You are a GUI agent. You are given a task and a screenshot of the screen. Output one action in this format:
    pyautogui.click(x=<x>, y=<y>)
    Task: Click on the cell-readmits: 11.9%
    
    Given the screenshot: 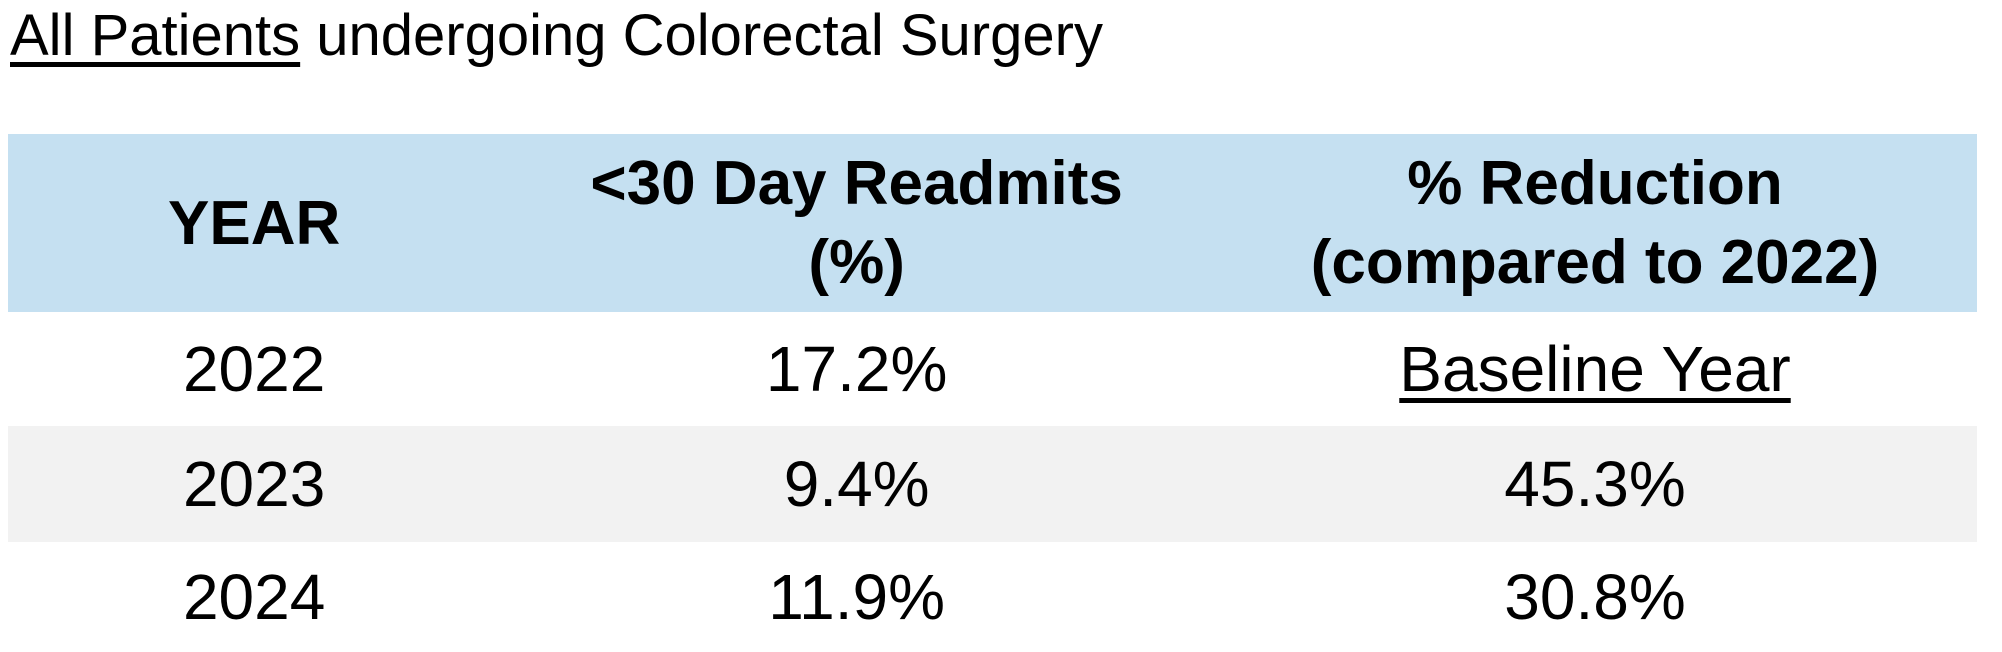 What is the action you would take?
    pyautogui.click(x=856, y=597)
    